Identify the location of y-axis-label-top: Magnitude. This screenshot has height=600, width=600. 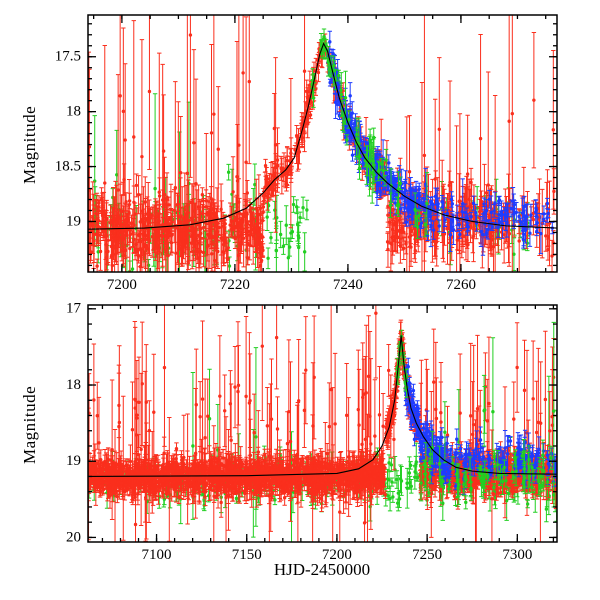
(29, 145).